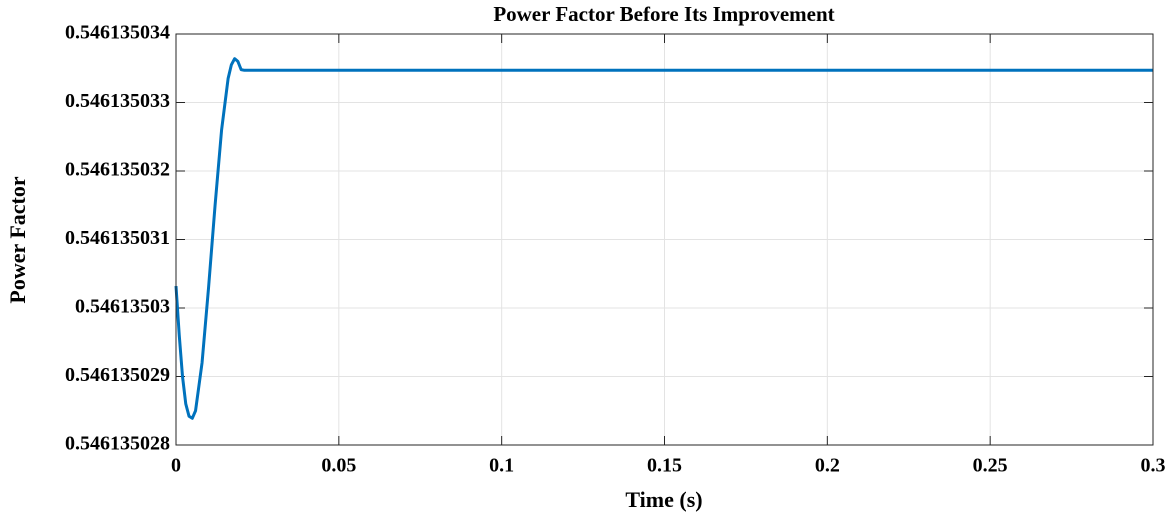  Describe the element at coordinates (501, 466) in the screenshot. I see `x-tick-label: 0.1` at that location.